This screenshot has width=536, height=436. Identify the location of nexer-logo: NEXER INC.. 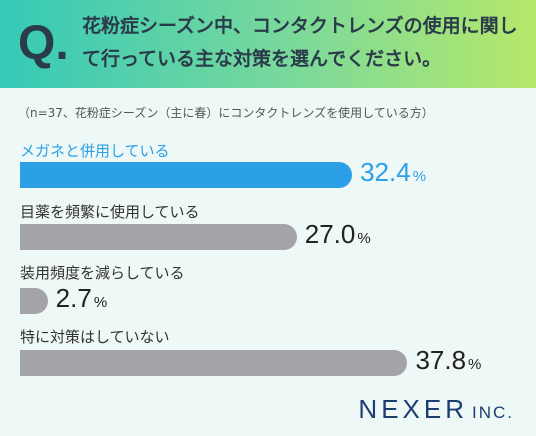
(436, 409).